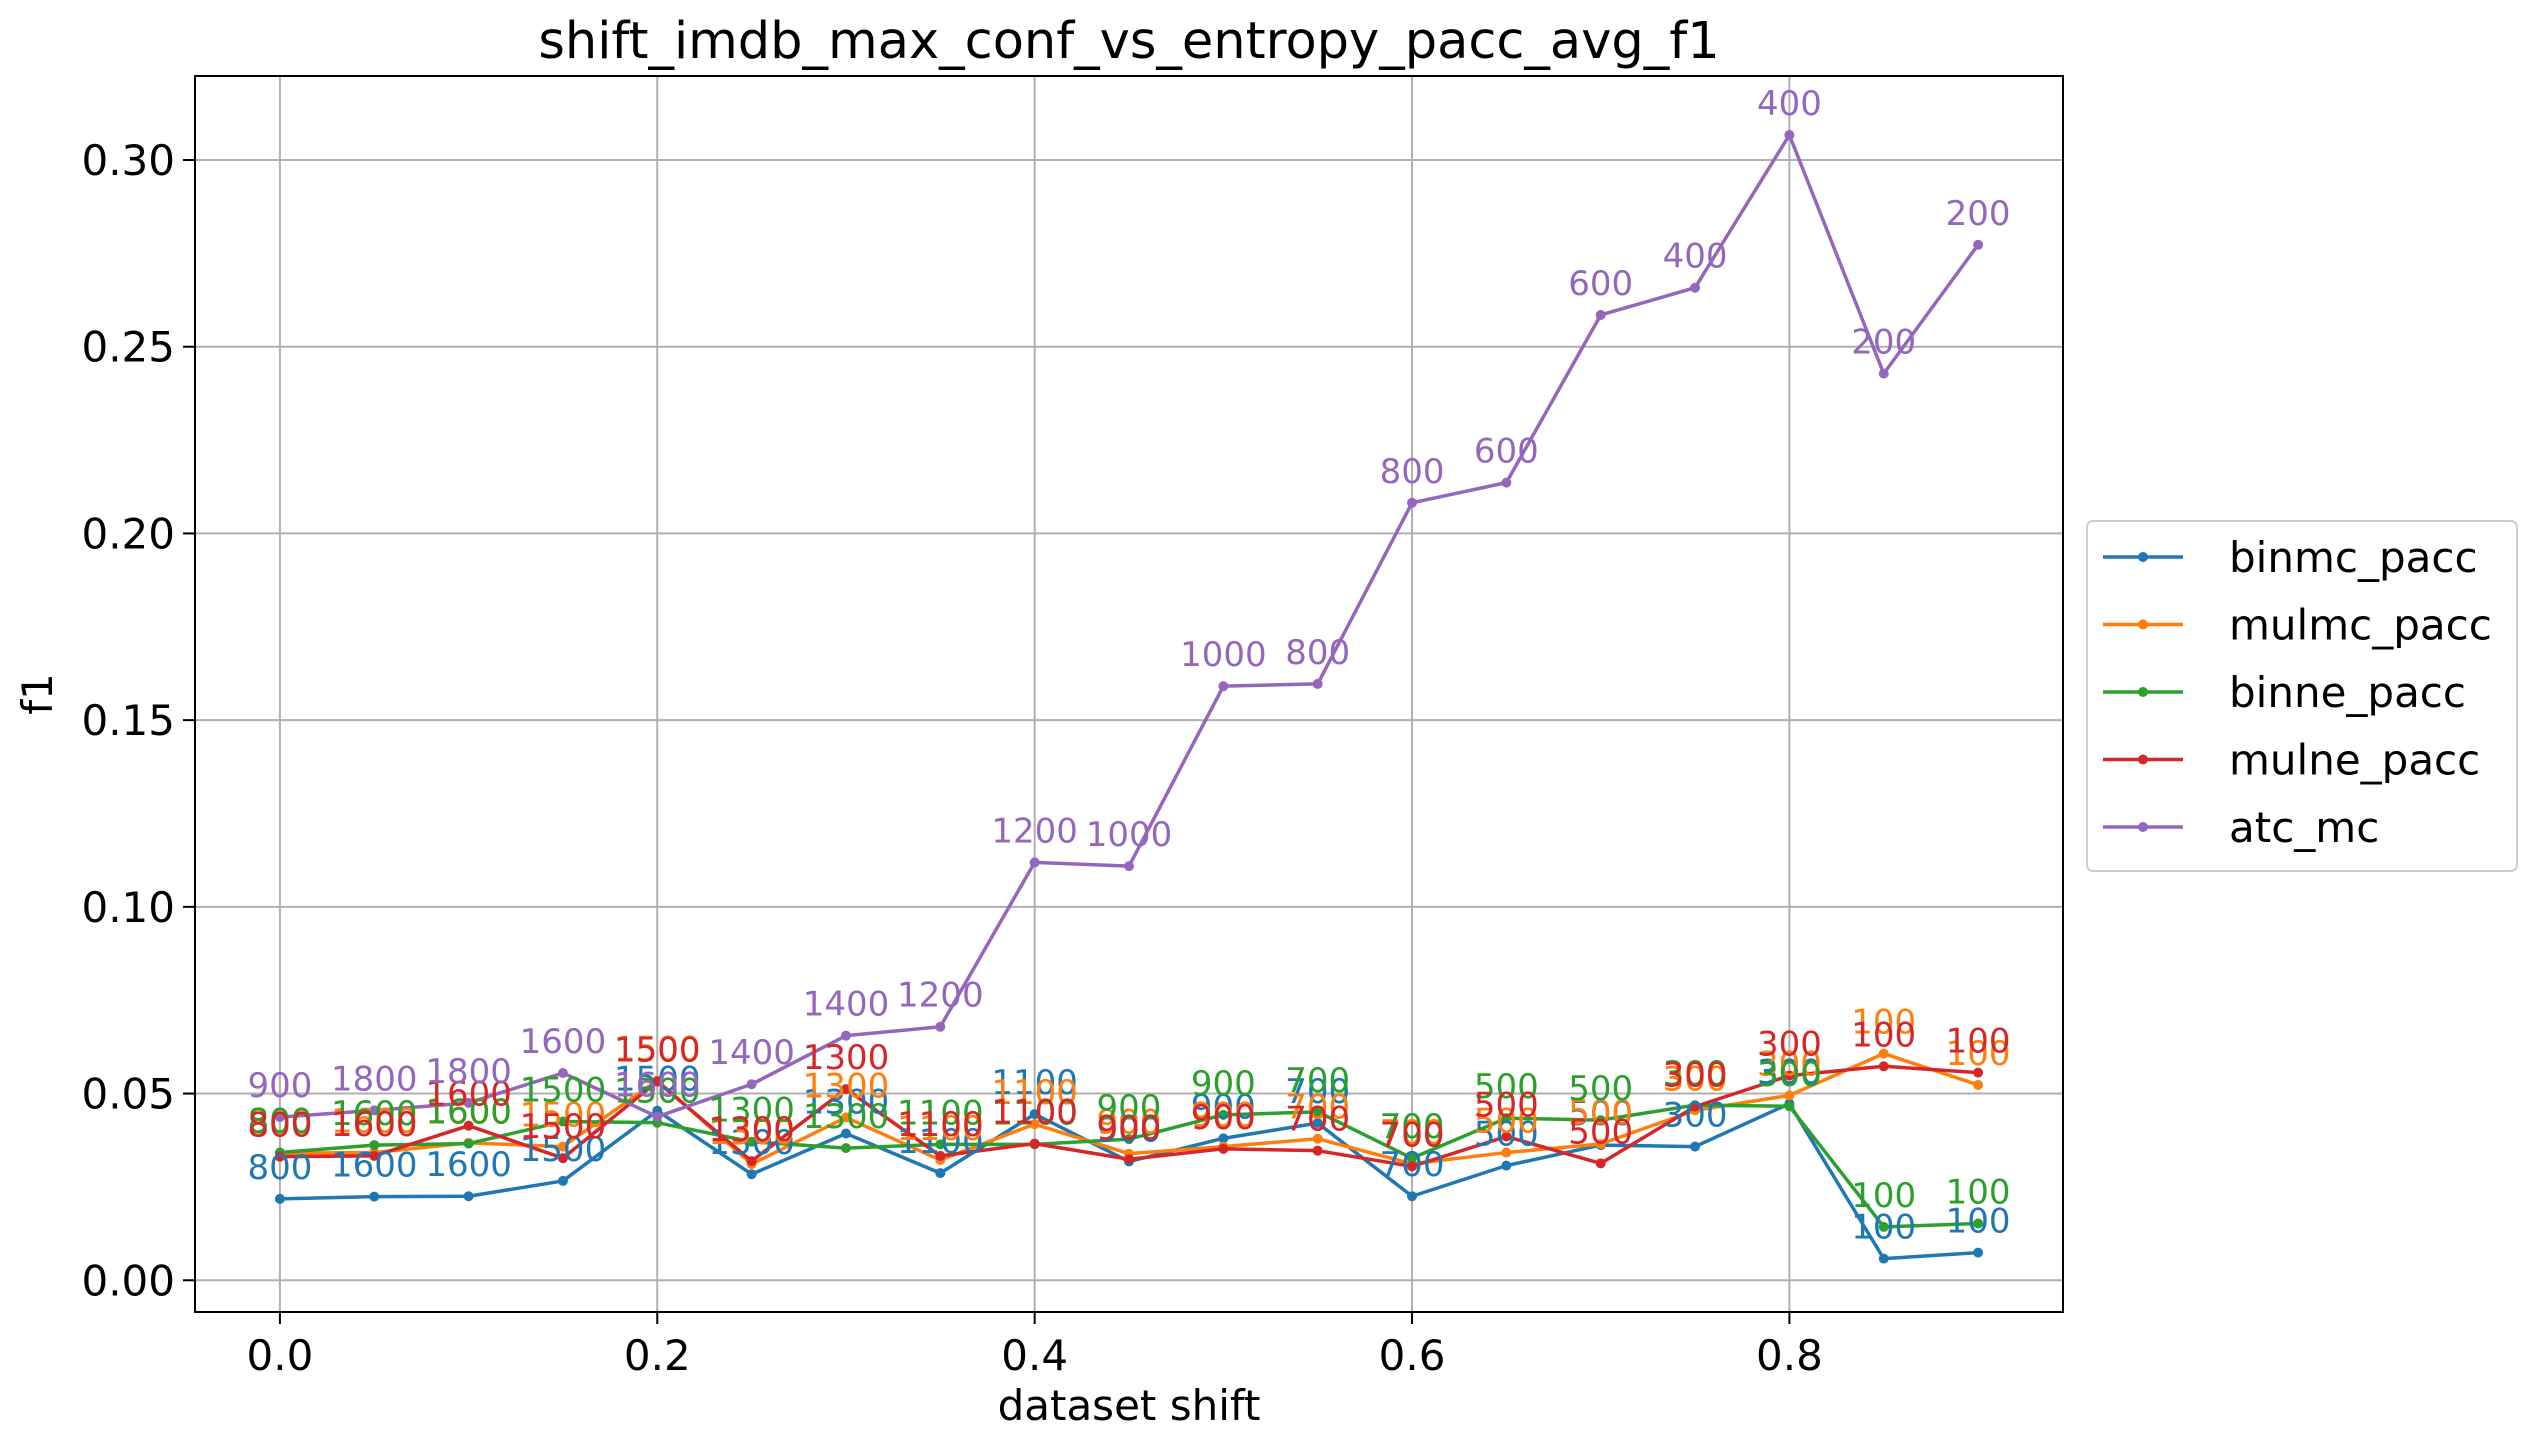  Describe the element at coordinates (2284, 692) in the screenshot. I see `legend-item-binne_pacc: binne_pacc` at that location.